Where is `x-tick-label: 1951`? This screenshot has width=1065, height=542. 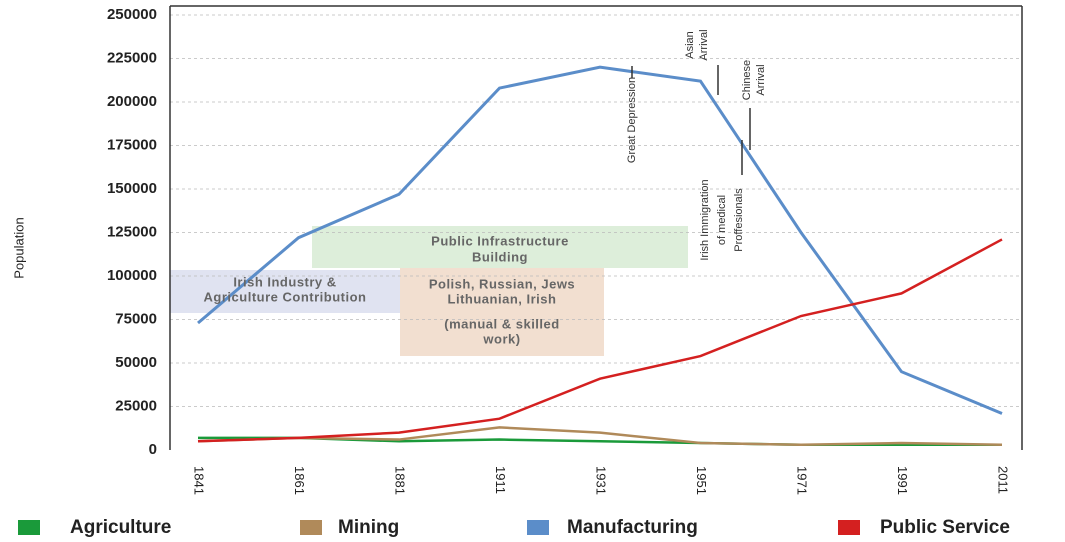 x-tick-label: 1951 is located at coordinates (701, 480).